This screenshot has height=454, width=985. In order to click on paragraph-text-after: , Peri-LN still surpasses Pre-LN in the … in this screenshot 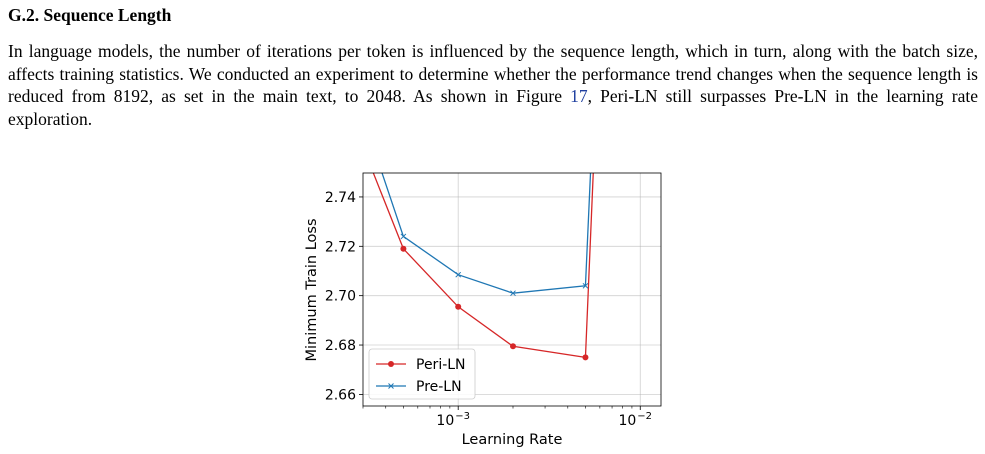, I will do `click(493, 107)`.